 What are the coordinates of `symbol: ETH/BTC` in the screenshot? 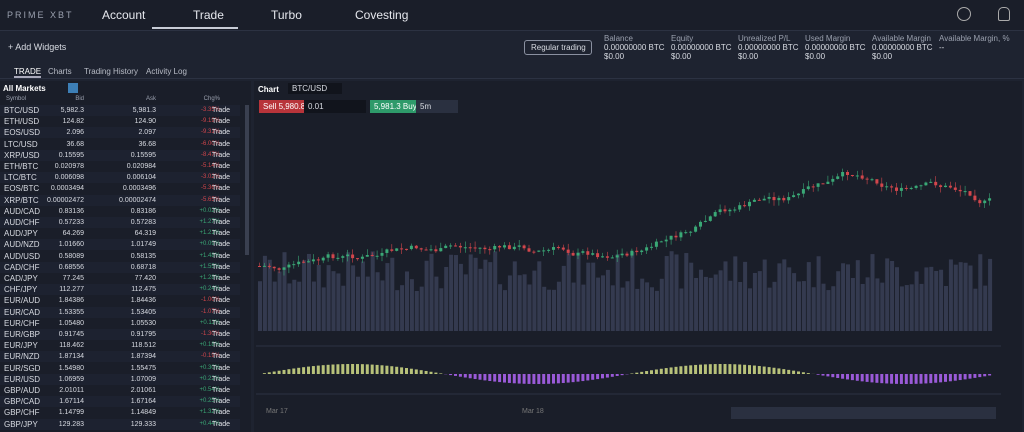 It's located at (21, 166).